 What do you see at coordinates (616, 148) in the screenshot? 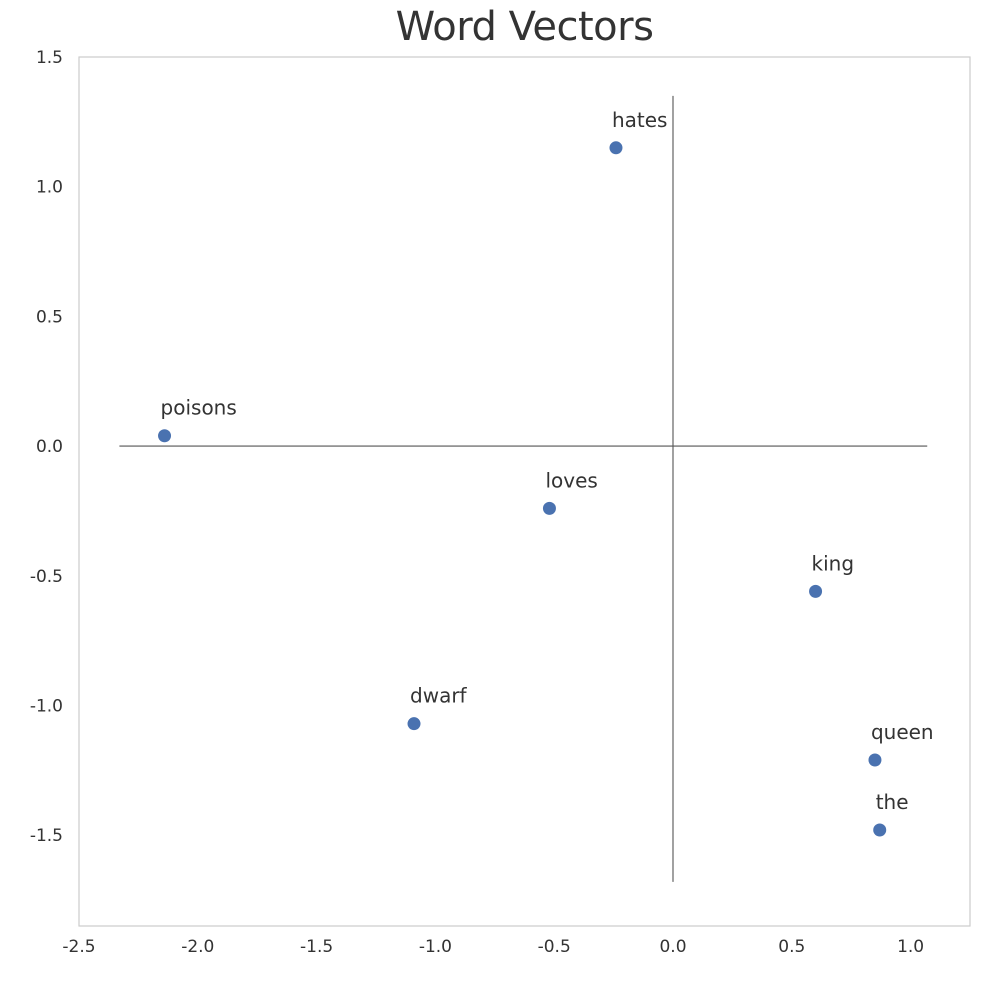
I see `point-hates` at bounding box center [616, 148].